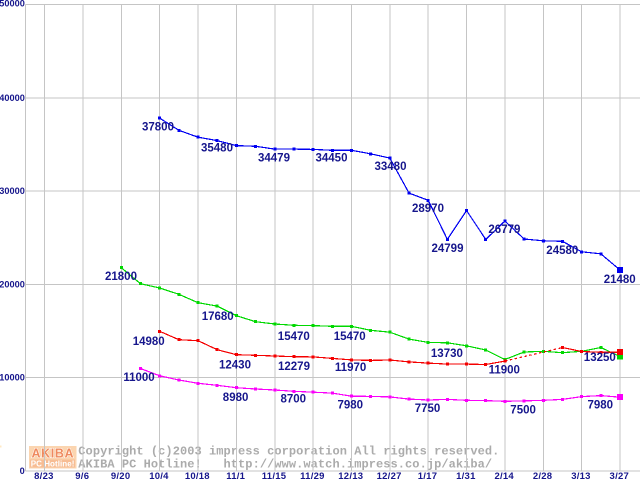 The height and width of the screenshot is (480, 640). What do you see at coordinates (447, 354) in the screenshot?
I see `svg-text: 13730` at bounding box center [447, 354].